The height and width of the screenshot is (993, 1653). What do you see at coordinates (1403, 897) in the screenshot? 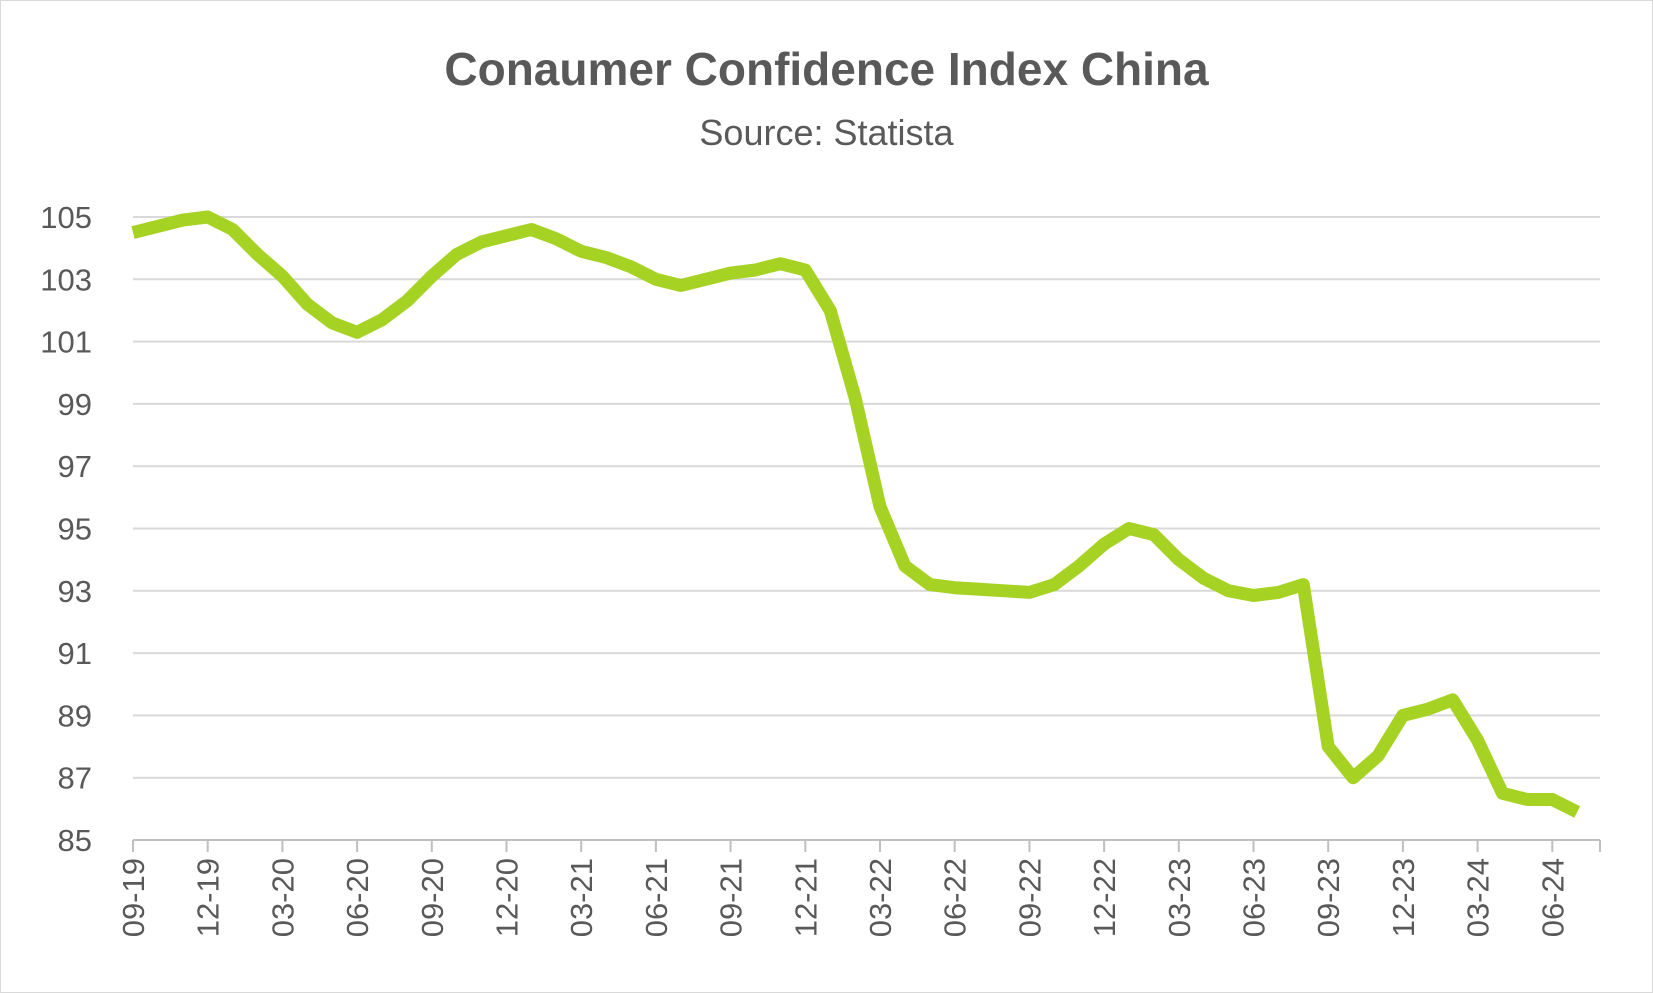
I see `x-tick-label: 12-23` at bounding box center [1403, 897].